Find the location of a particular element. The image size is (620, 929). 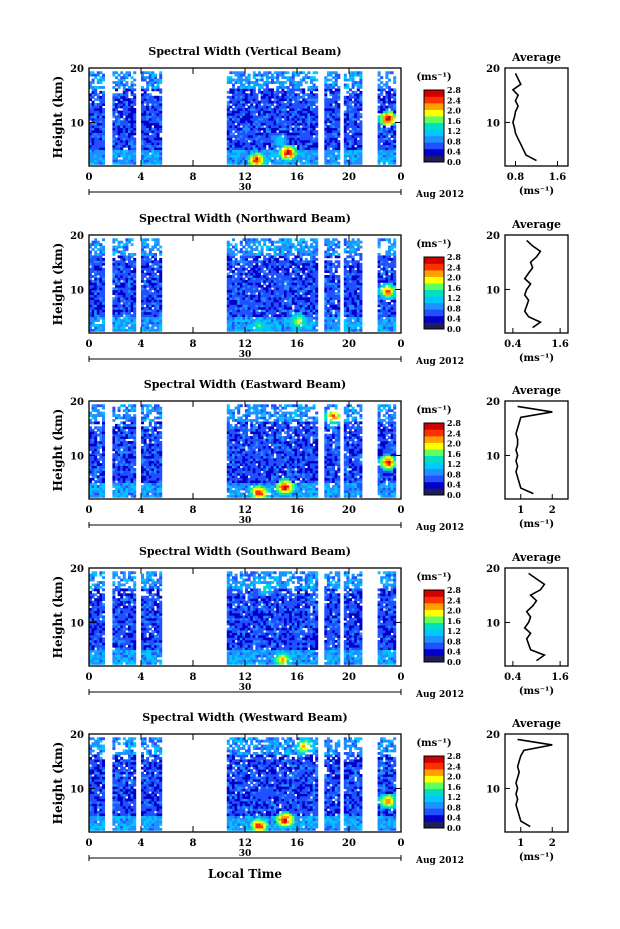

x-tick-label: 0 is located at coordinates (89, 177).